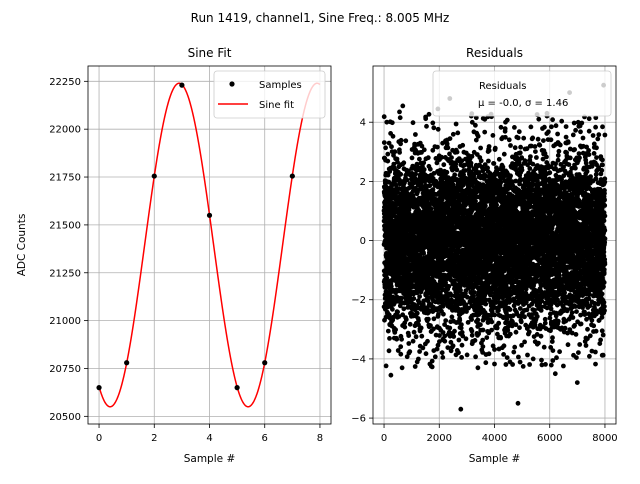 This screenshot has height=484, width=640. I want to click on legend-marker-samples, so click(232, 84).